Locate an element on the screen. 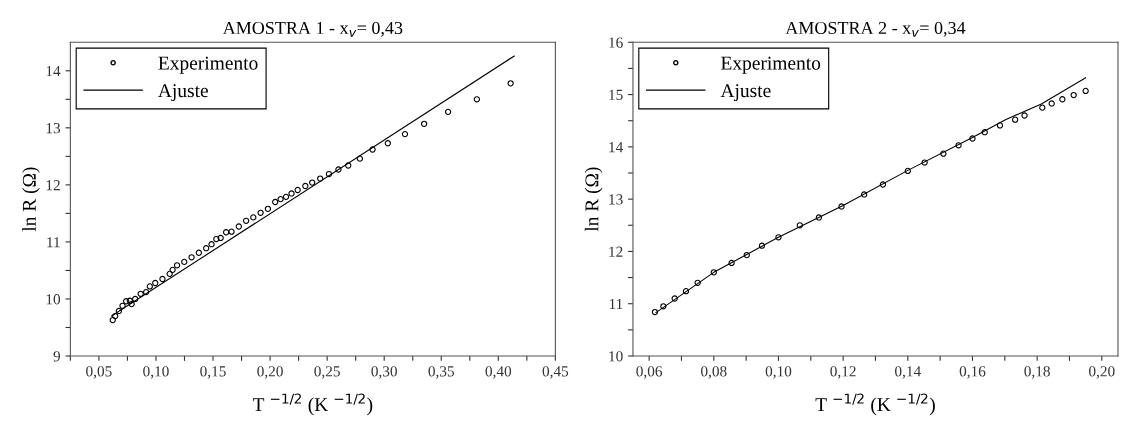  chart-title: AMOSTRA 2 - x$_{v}$= 0,34 is located at coordinates (875, 29).